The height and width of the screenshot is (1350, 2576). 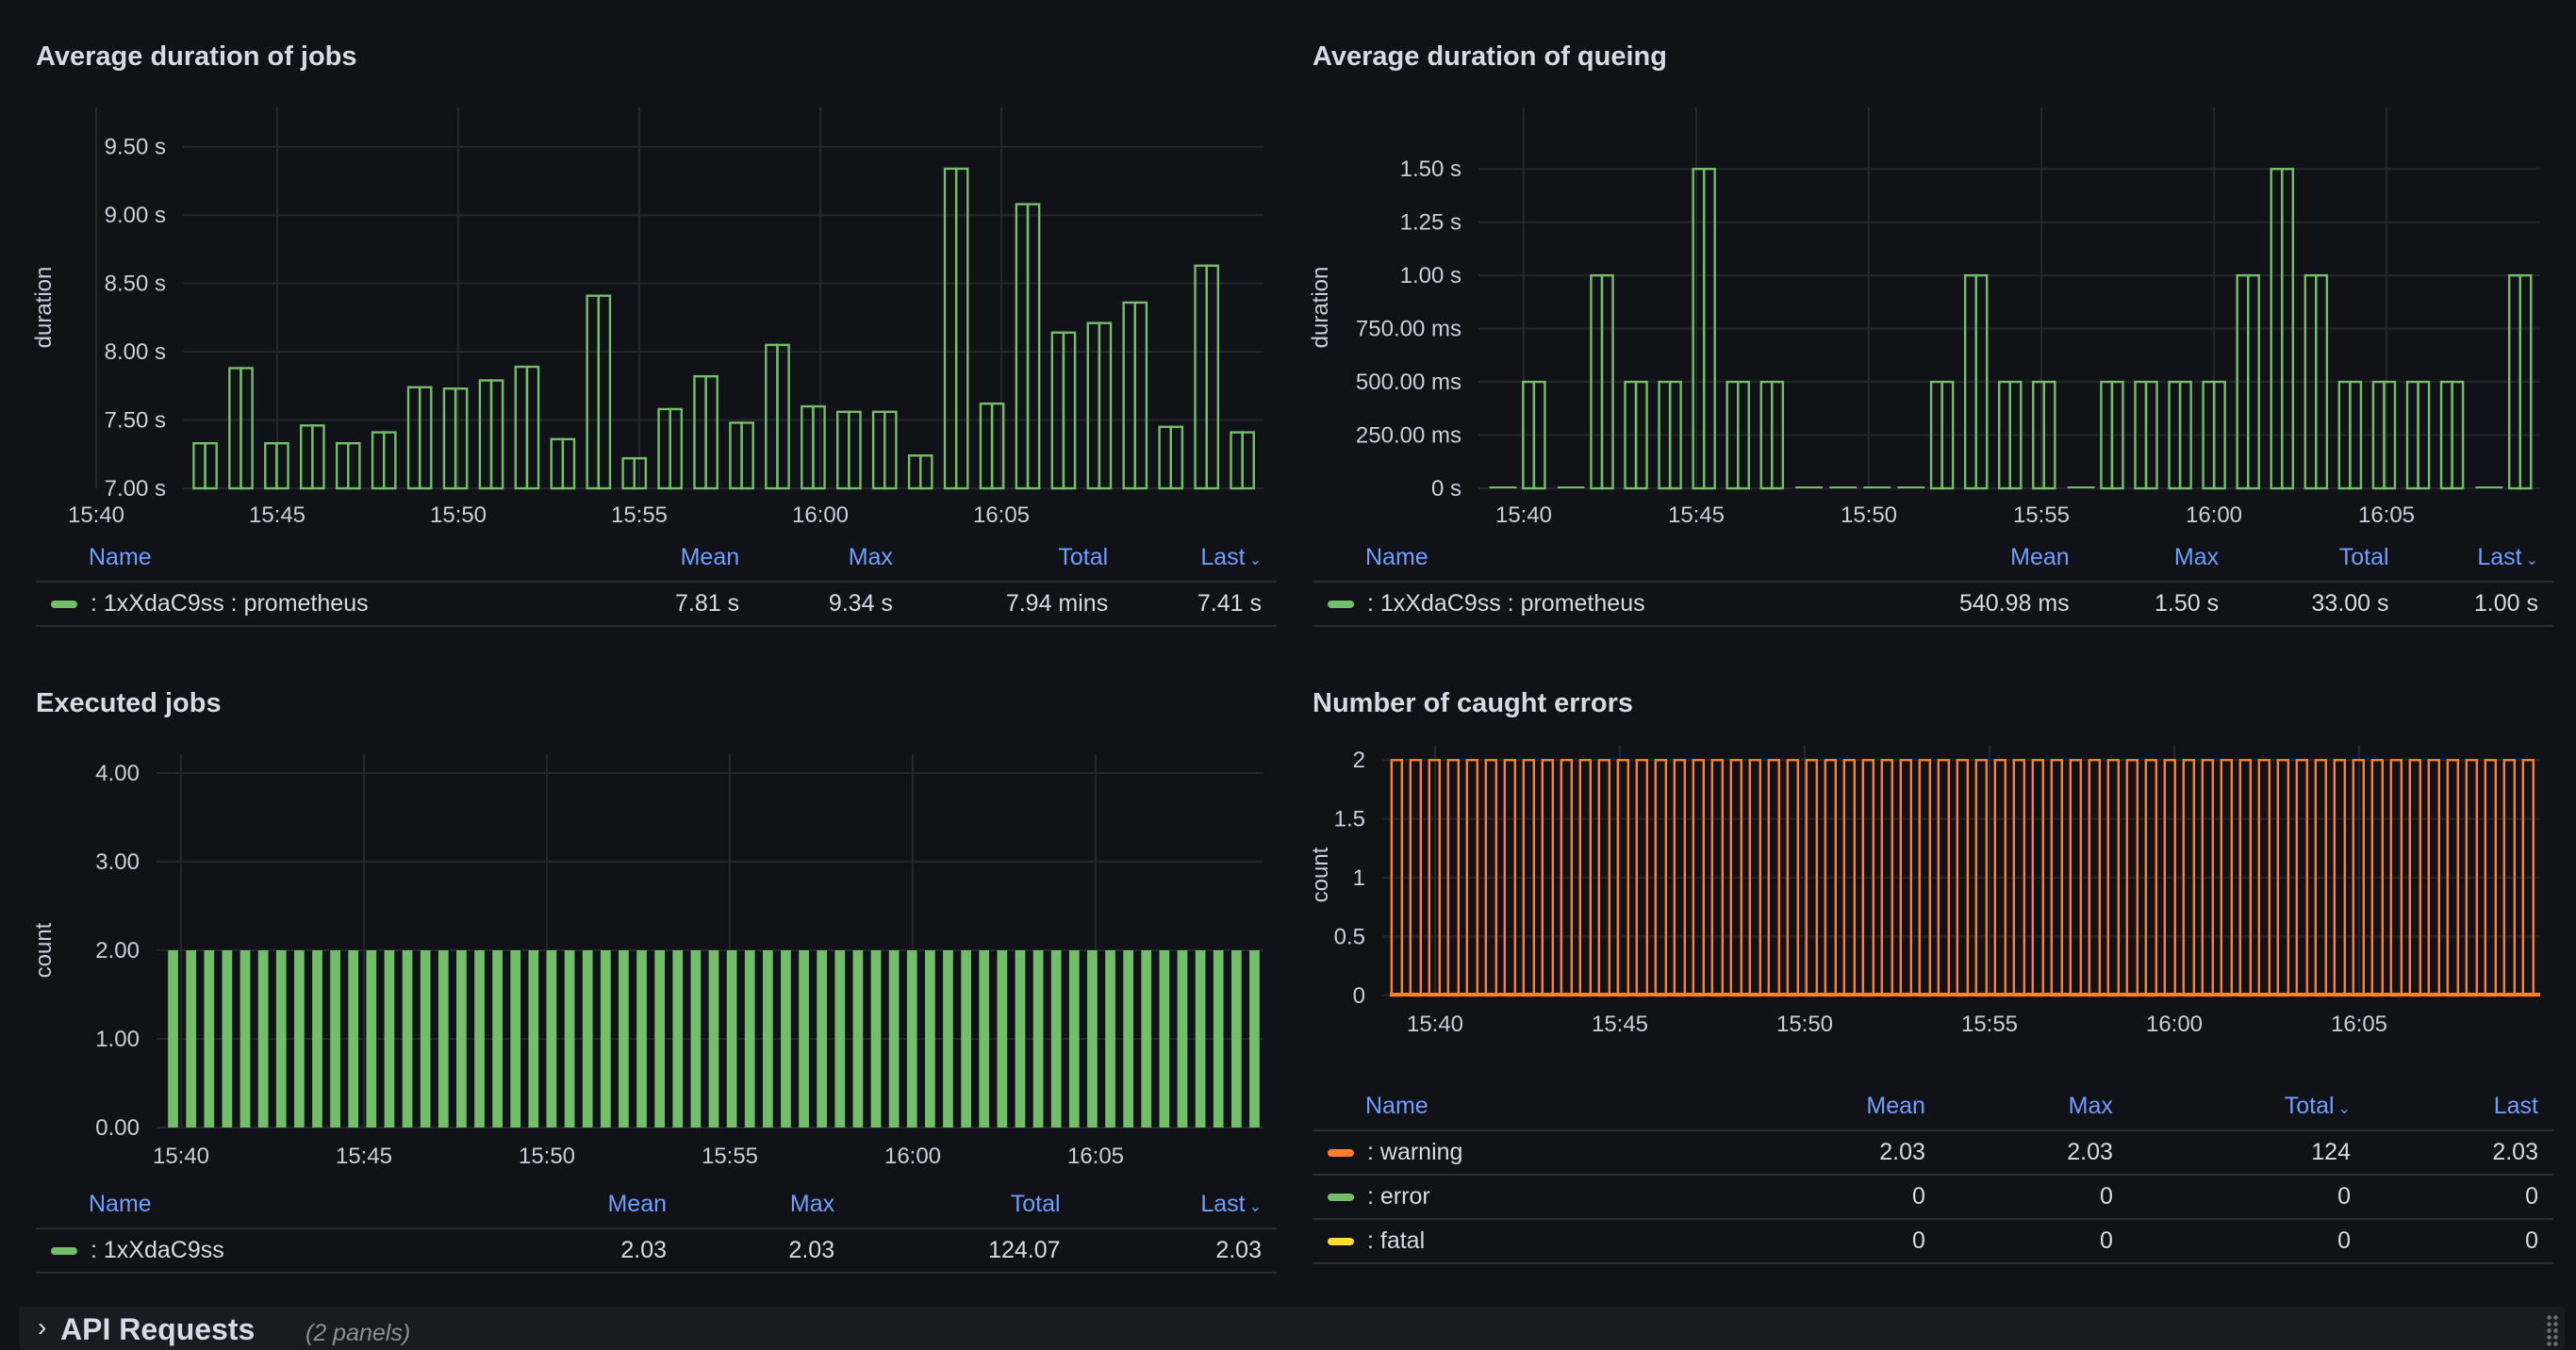 What do you see at coordinates (1473, 703) in the screenshot?
I see `panel-title: Number of caught errors` at bounding box center [1473, 703].